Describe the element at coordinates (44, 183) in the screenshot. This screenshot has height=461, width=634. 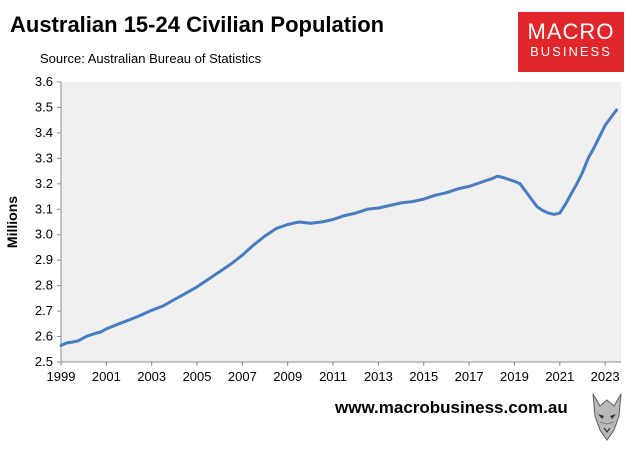
I see `y-tick-label: 3.2` at that location.